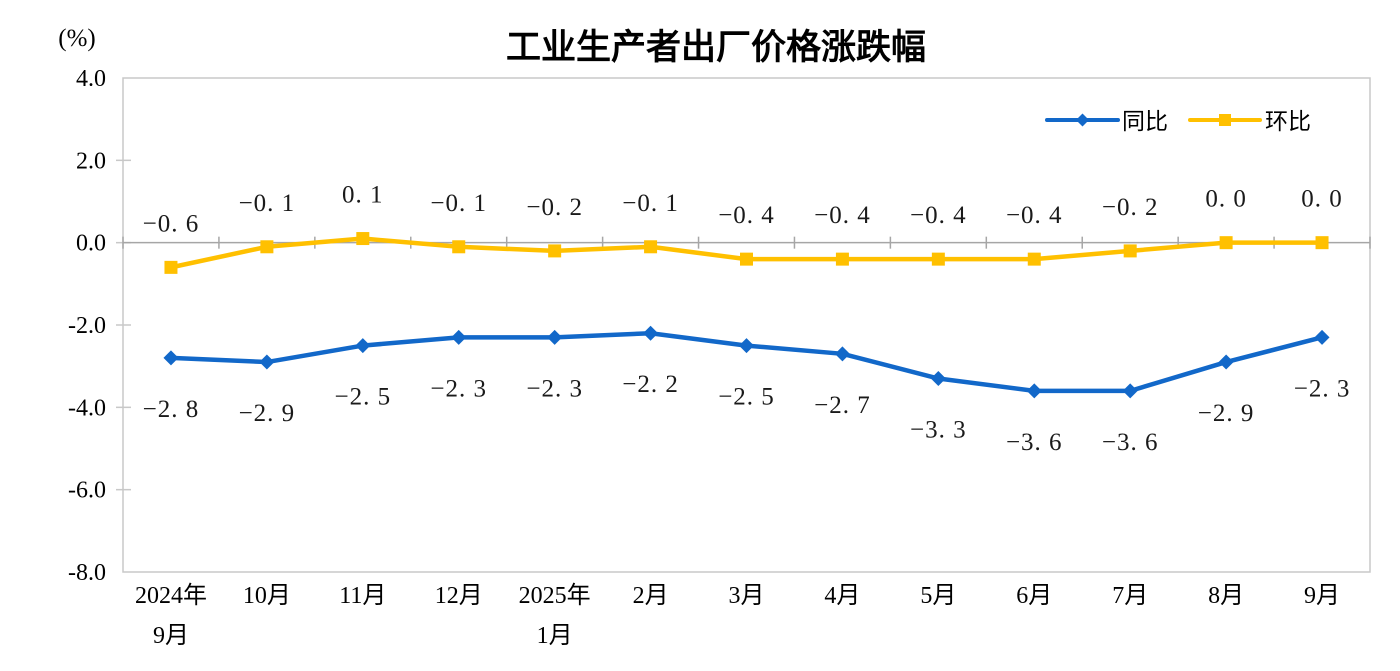 This screenshot has height=671, width=1400. Describe the element at coordinates (87, 408) in the screenshot. I see `y-axis-tick-label: -4.0` at that location.